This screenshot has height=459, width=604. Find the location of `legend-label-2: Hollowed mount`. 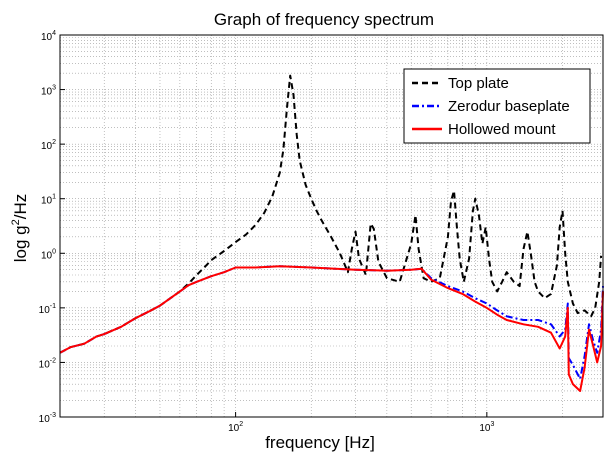

legend-label-2: Hollowed mount is located at coordinates (502, 129).